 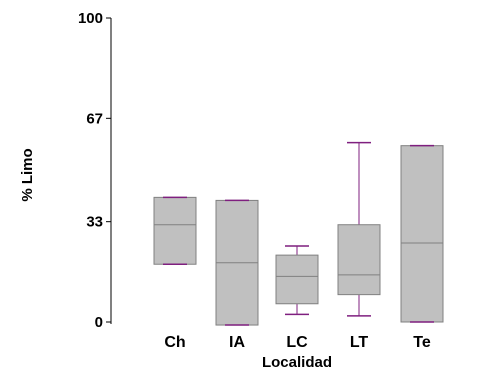 I want to click on box-ch, so click(x=175, y=230).